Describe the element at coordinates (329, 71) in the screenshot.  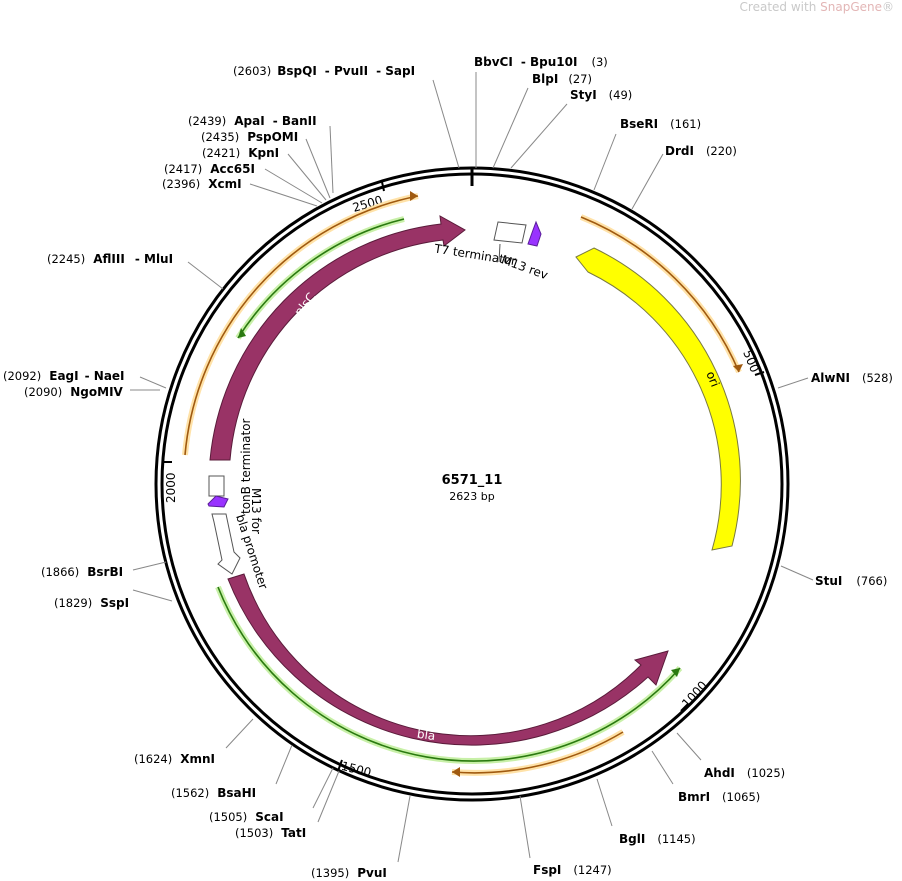
I see `site-pvuii-name: -` at that location.